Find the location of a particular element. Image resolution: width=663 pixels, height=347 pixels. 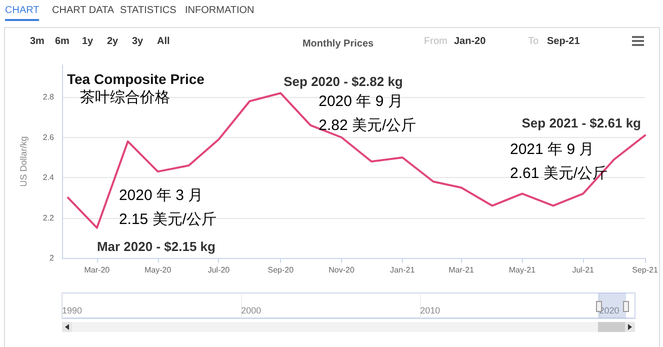

y-tick-label: 2.2 is located at coordinates (48, 217).